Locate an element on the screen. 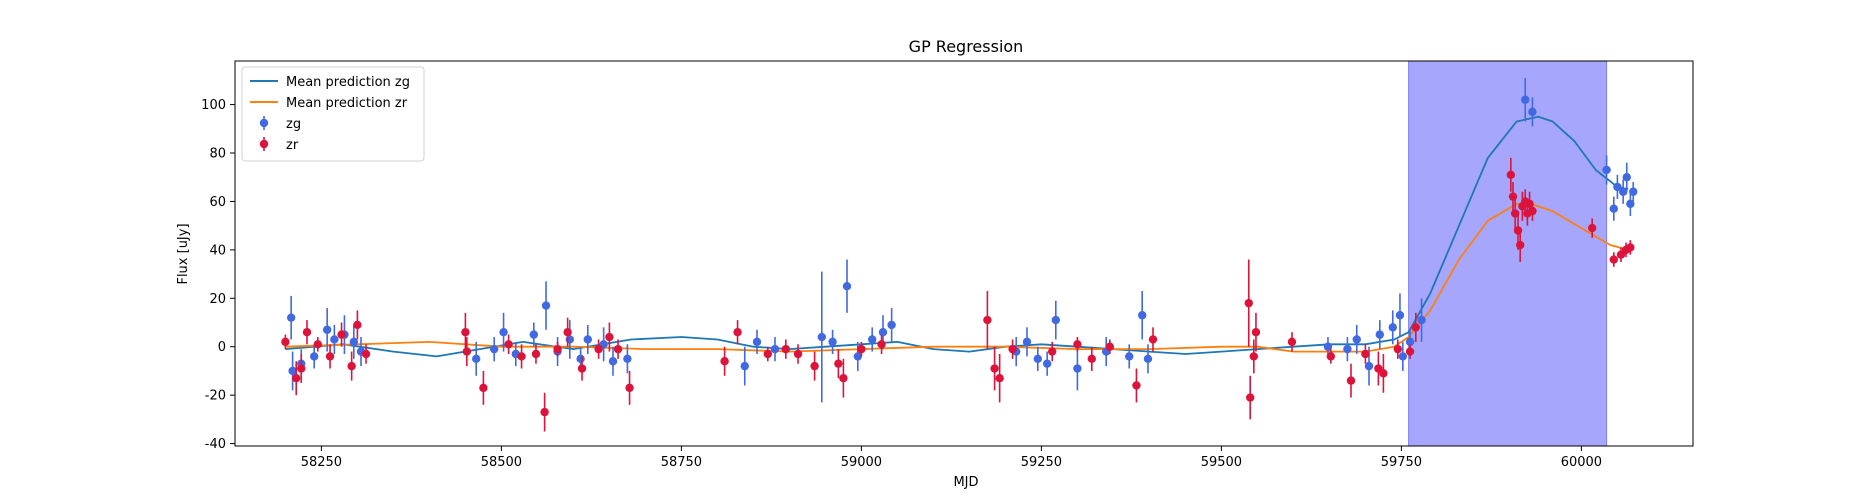 This screenshot has height=504, width=1875. legend-marker-swatch is located at coordinates (264, 144).